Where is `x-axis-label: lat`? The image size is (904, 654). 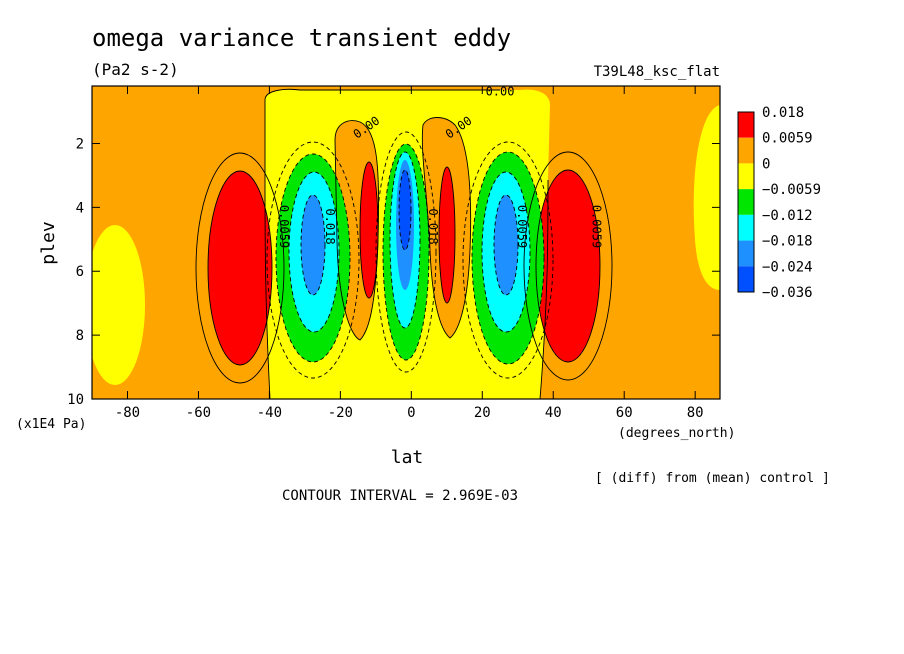 x-axis-label: lat is located at coordinates (407, 457).